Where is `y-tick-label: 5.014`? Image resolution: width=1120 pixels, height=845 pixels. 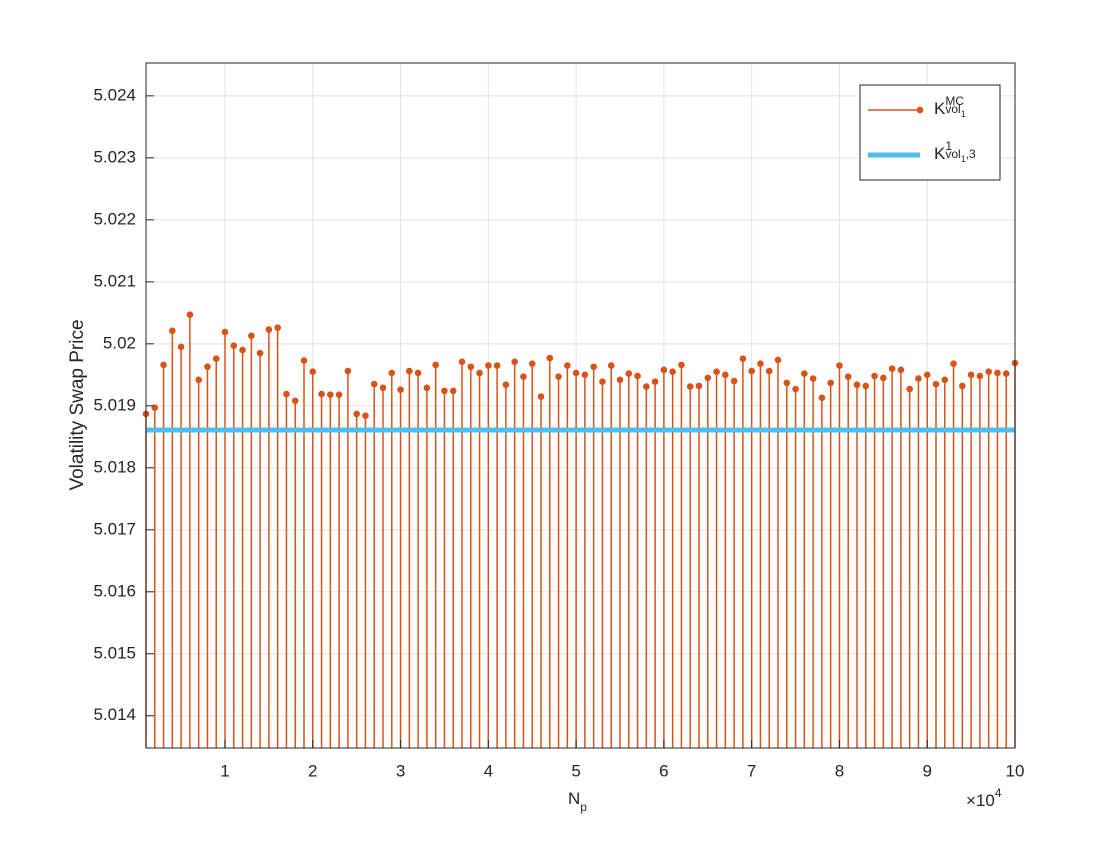 y-tick-label: 5.014 is located at coordinates (114, 714).